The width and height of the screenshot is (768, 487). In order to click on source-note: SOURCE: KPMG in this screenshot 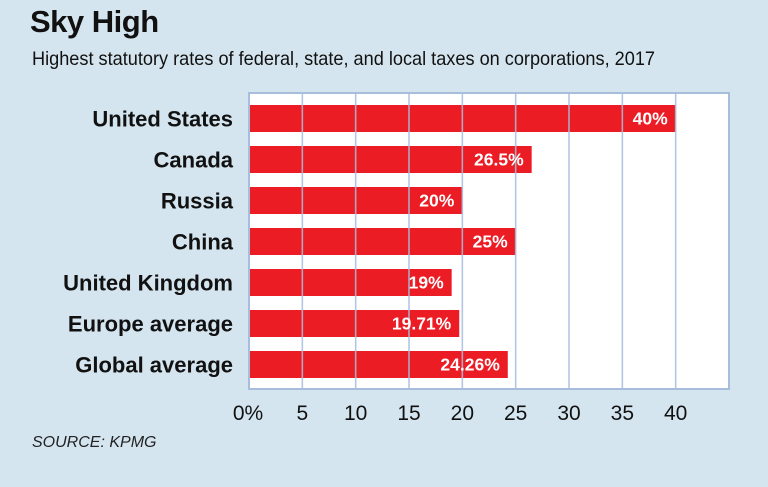, I will do `click(94, 442)`.